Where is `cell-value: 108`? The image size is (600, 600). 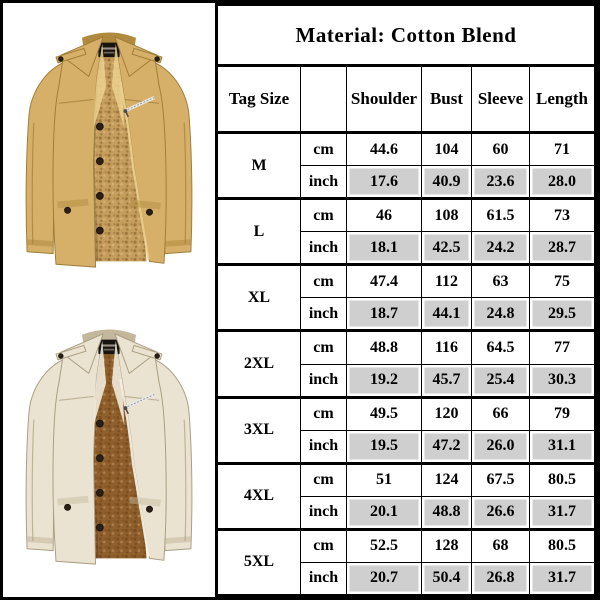 cell-value: 108 is located at coordinates (446, 215).